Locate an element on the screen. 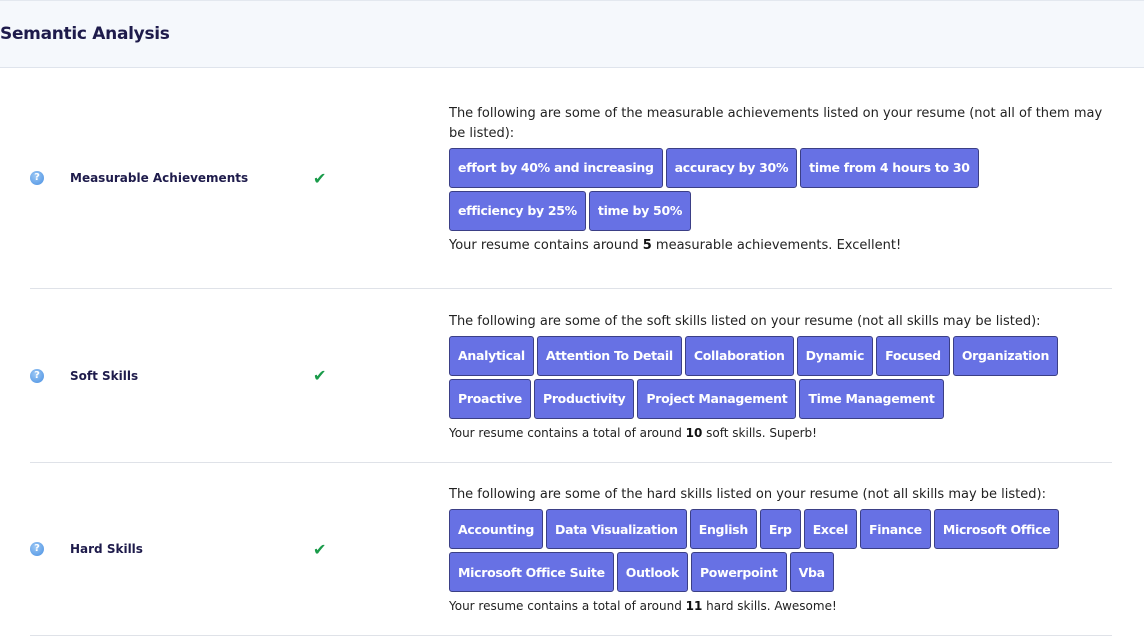 This screenshot has height=641, width=1144. tag: Erp is located at coordinates (780, 529).